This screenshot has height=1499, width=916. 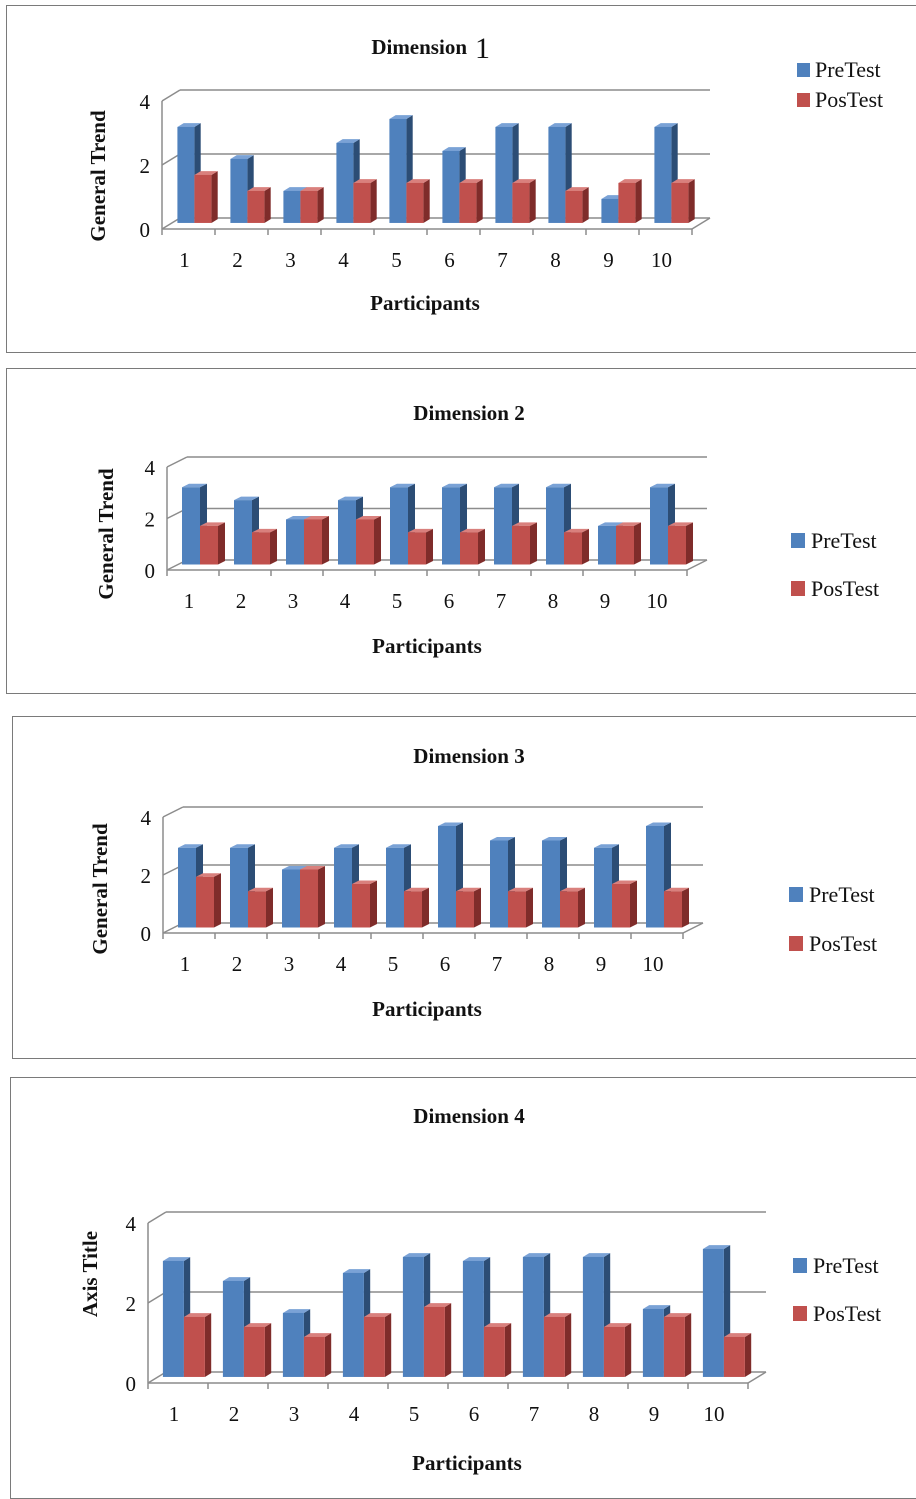 I want to click on chart-title: Dimension 2, so click(x=468, y=413).